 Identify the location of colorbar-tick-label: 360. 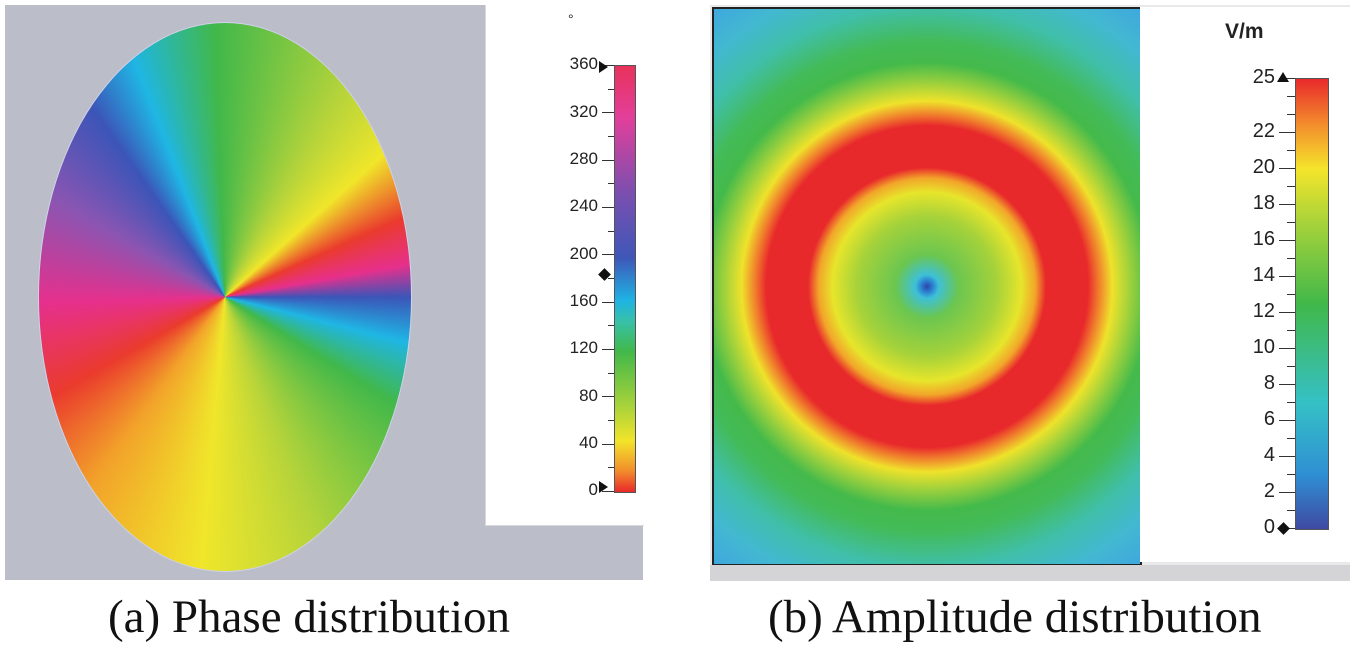
(583, 64).